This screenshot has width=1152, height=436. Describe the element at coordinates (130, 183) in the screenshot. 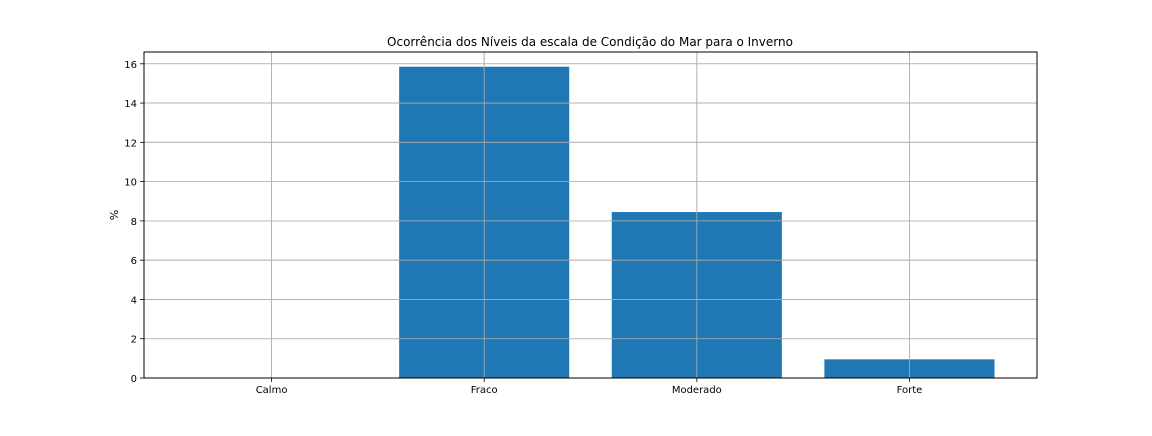

I see `y-tick-label: 10` at that location.